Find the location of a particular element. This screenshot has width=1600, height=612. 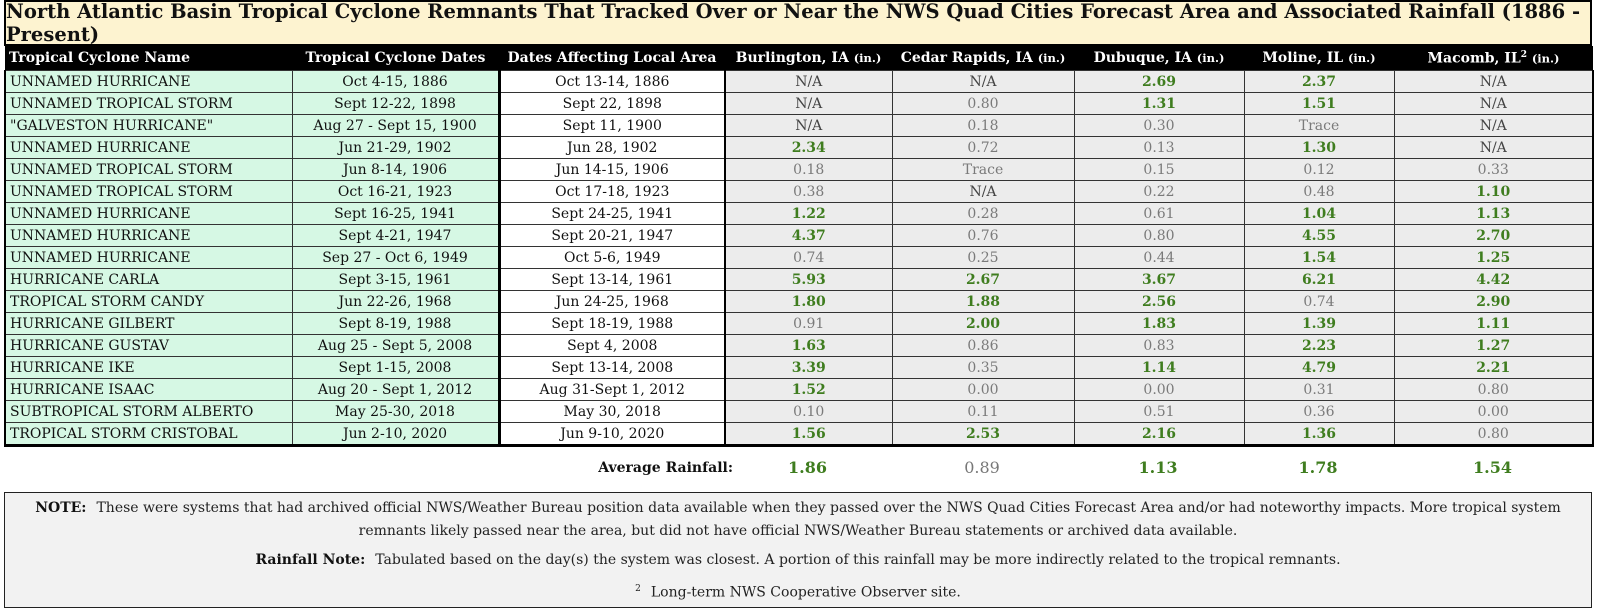

local-dates-cell: Sept 11, 1900 is located at coordinates (611, 125).